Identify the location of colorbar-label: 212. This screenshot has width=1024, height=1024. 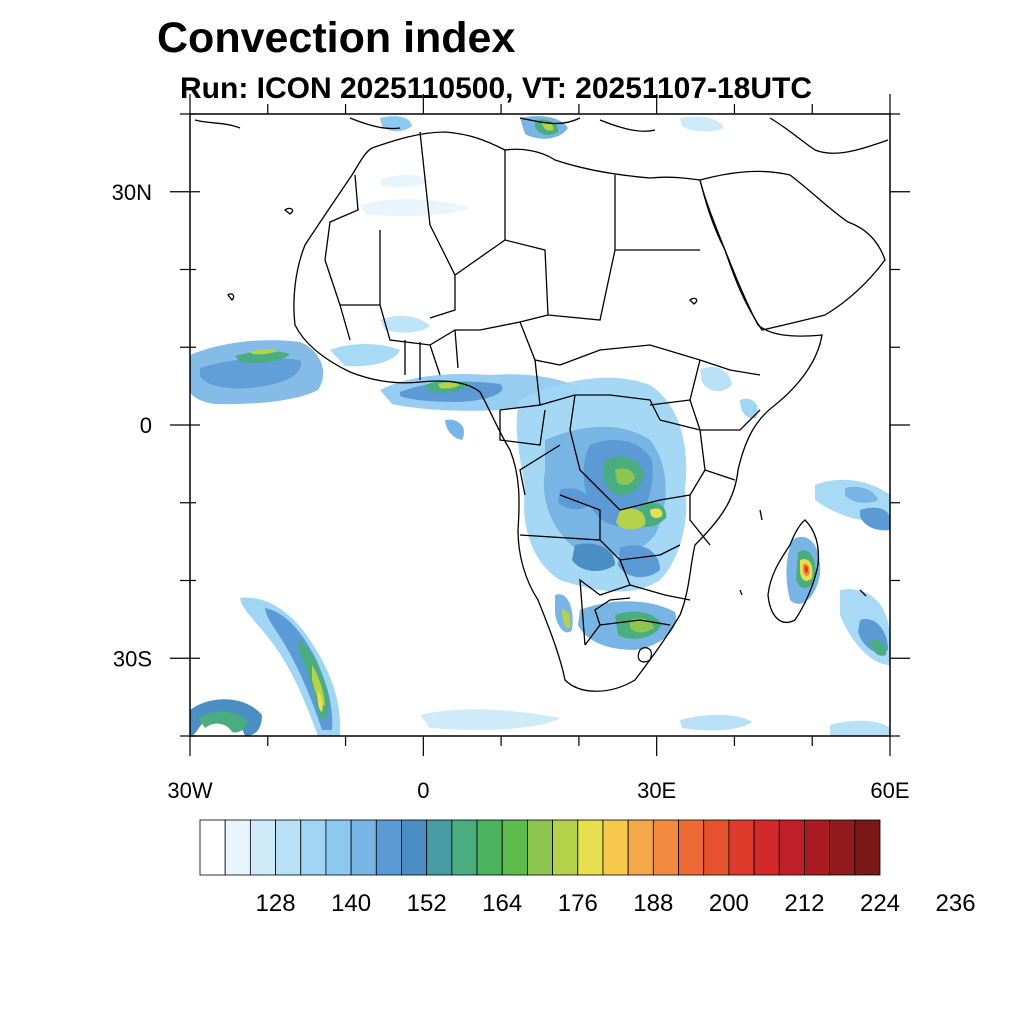
(804, 903).